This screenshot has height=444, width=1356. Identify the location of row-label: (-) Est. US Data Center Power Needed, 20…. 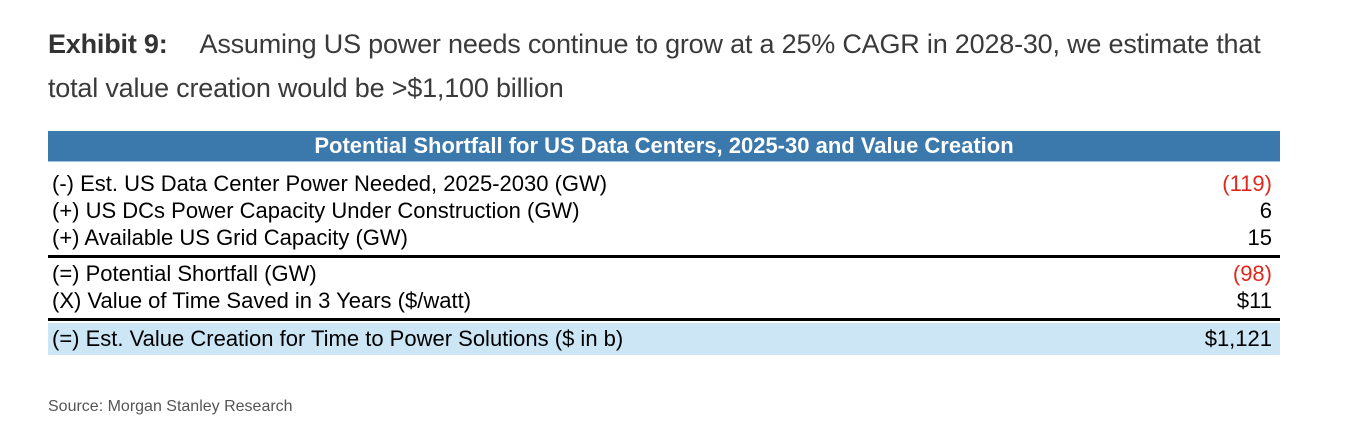
(330, 183).